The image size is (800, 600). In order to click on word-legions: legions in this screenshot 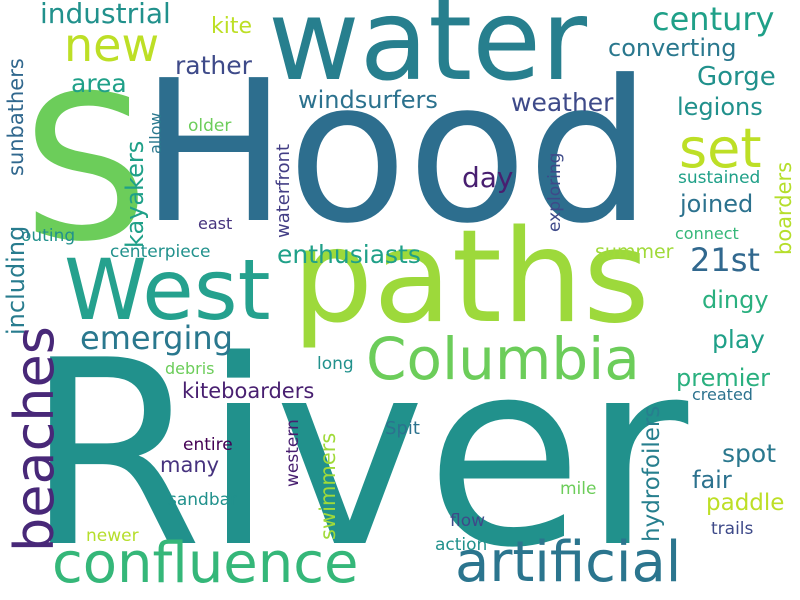, I will do `click(720, 107)`.